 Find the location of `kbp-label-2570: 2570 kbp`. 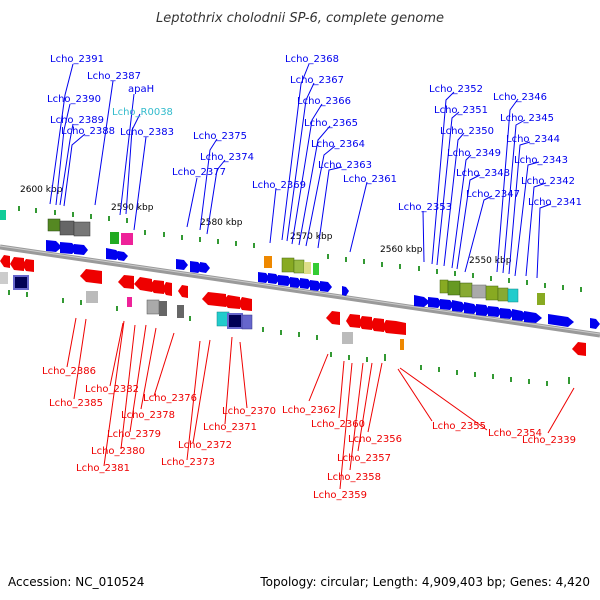

kbp-label-2570: 2570 kbp is located at coordinates (311, 237).